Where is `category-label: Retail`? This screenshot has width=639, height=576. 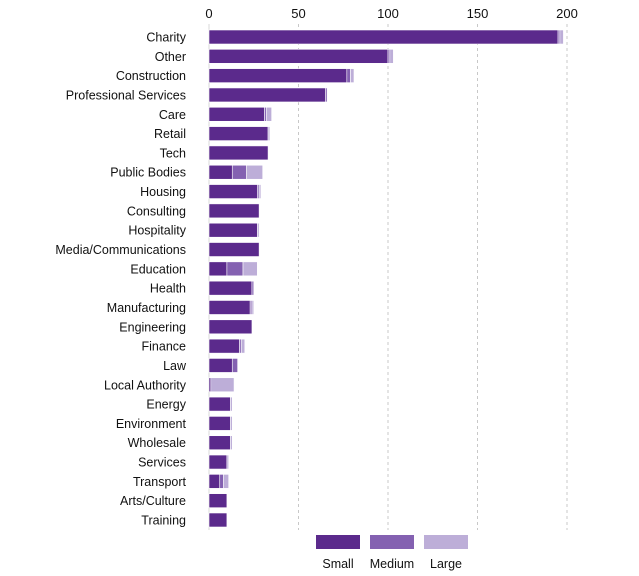
category-label: Retail is located at coordinates (170, 134).